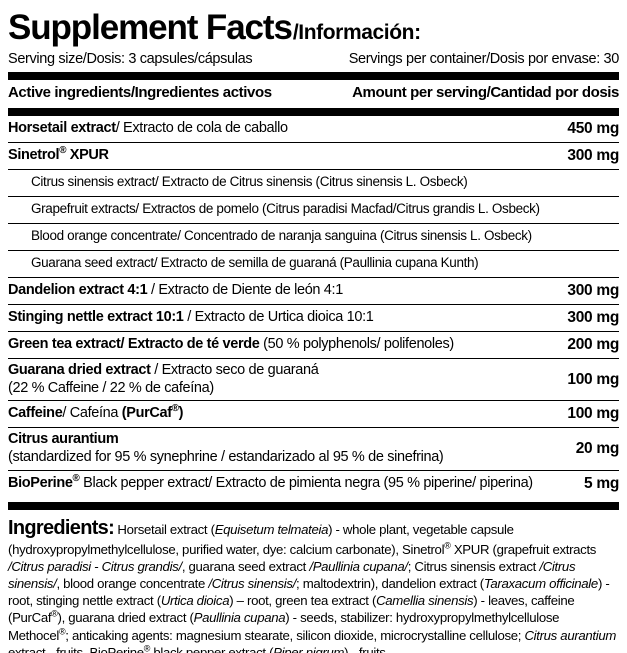  What do you see at coordinates (140, 92) in the screenshot?
I see `column-header-ingredients: Active ingredients/Ingredientes activos` at bounding box center [140, 92].